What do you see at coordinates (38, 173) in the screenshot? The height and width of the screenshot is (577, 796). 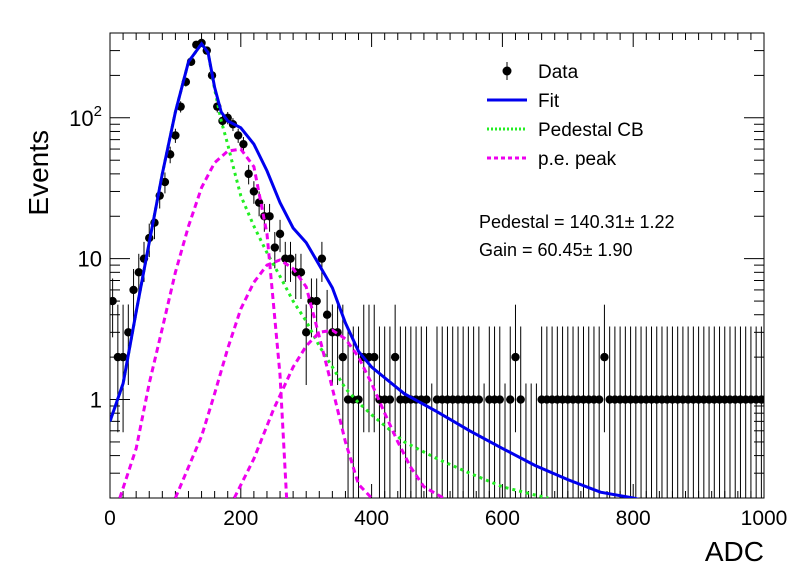 I see `y-axis-label: Events` at bounding box center [38, 173].